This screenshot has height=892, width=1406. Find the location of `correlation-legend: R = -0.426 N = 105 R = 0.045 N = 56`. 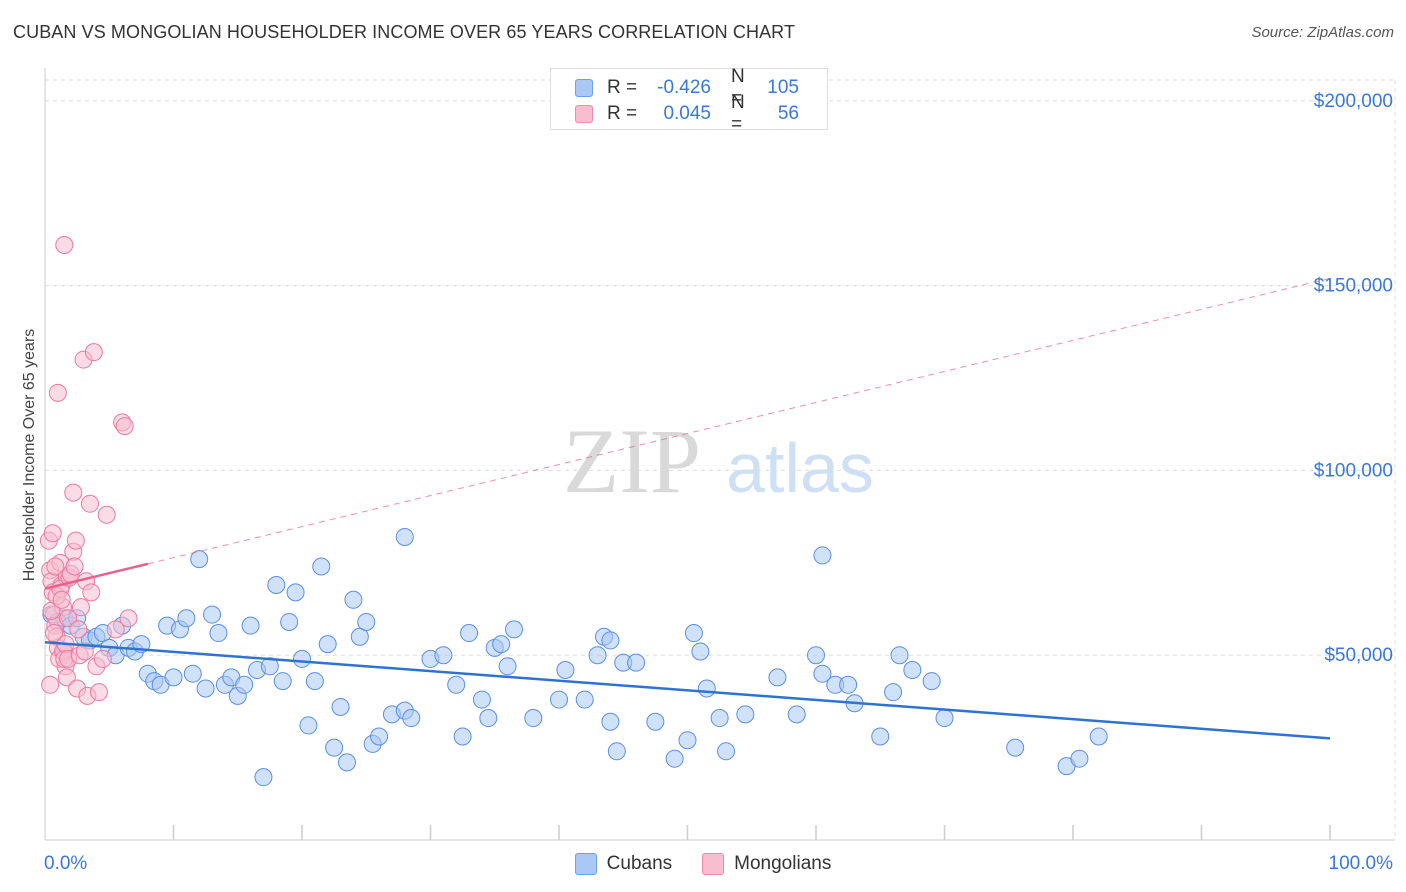

correlation-legend: R = -0.426 N = 105 R = 0.045 N = 56 is located at coordinates (689, 100).